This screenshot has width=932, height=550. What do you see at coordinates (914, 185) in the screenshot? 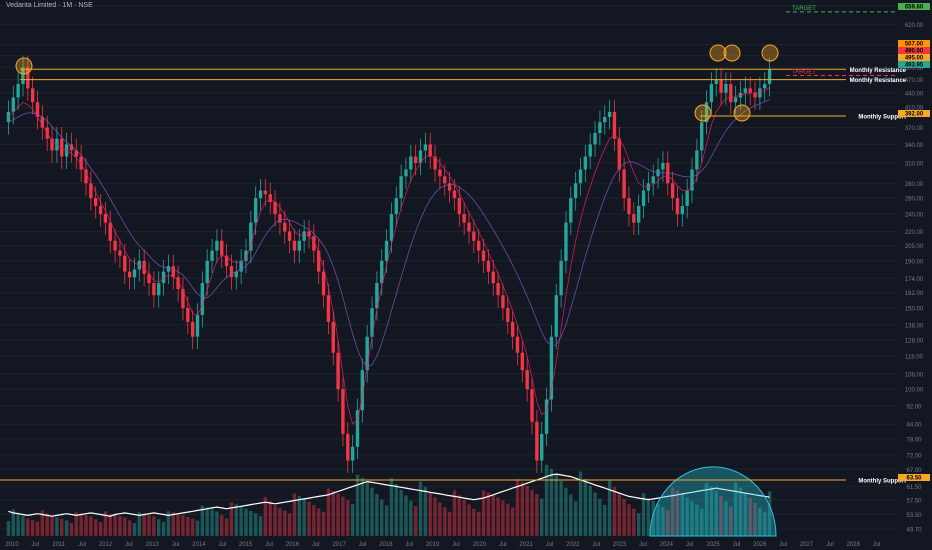
I see `y-tick-label: 280.00` at bounding box center [914, 185].